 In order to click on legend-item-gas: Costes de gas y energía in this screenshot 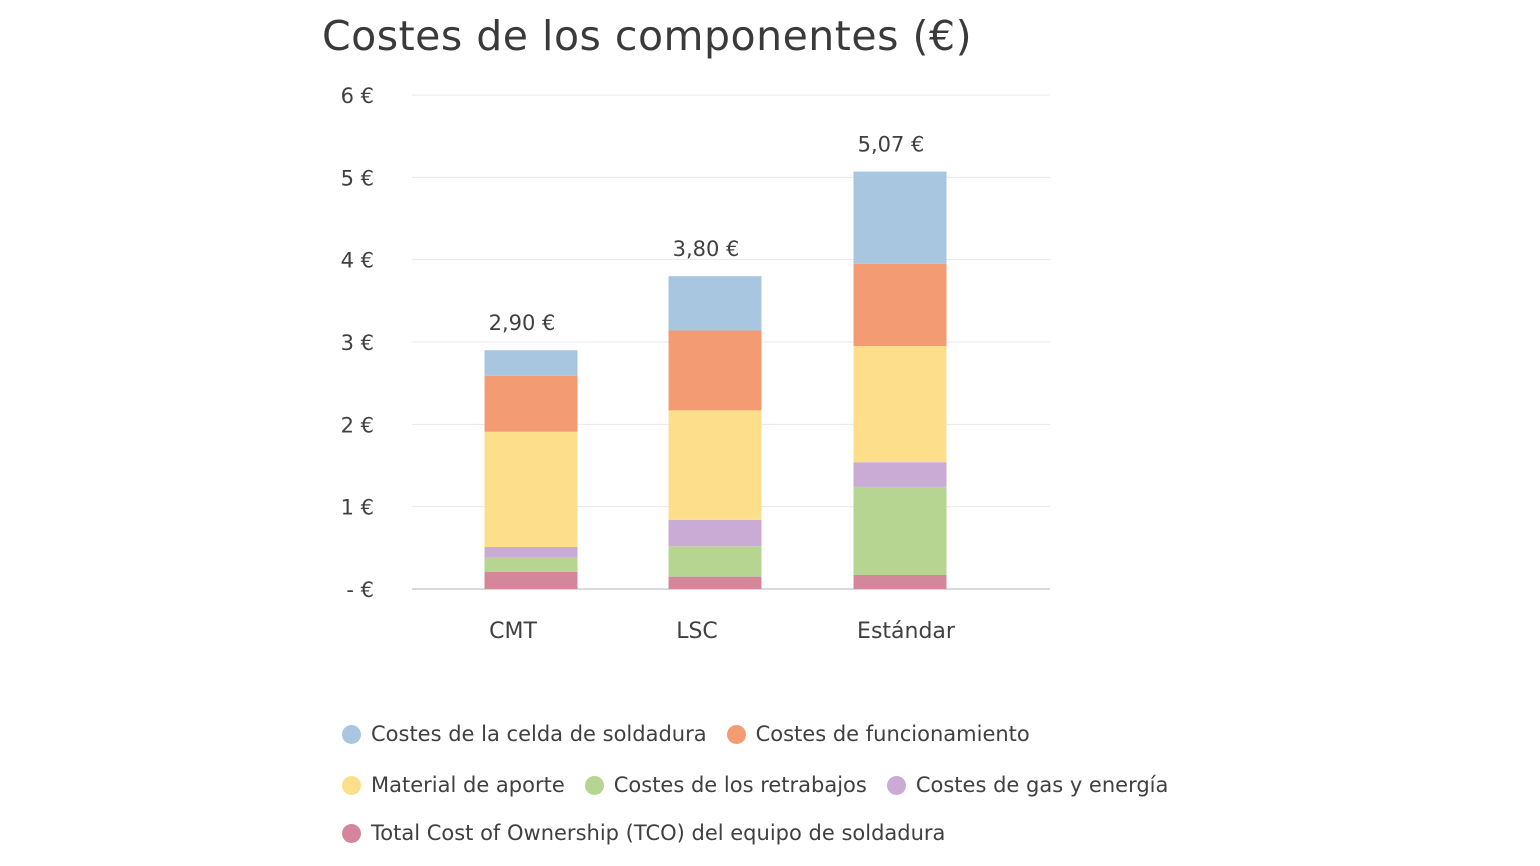, I will do `click(1027, 785)`.